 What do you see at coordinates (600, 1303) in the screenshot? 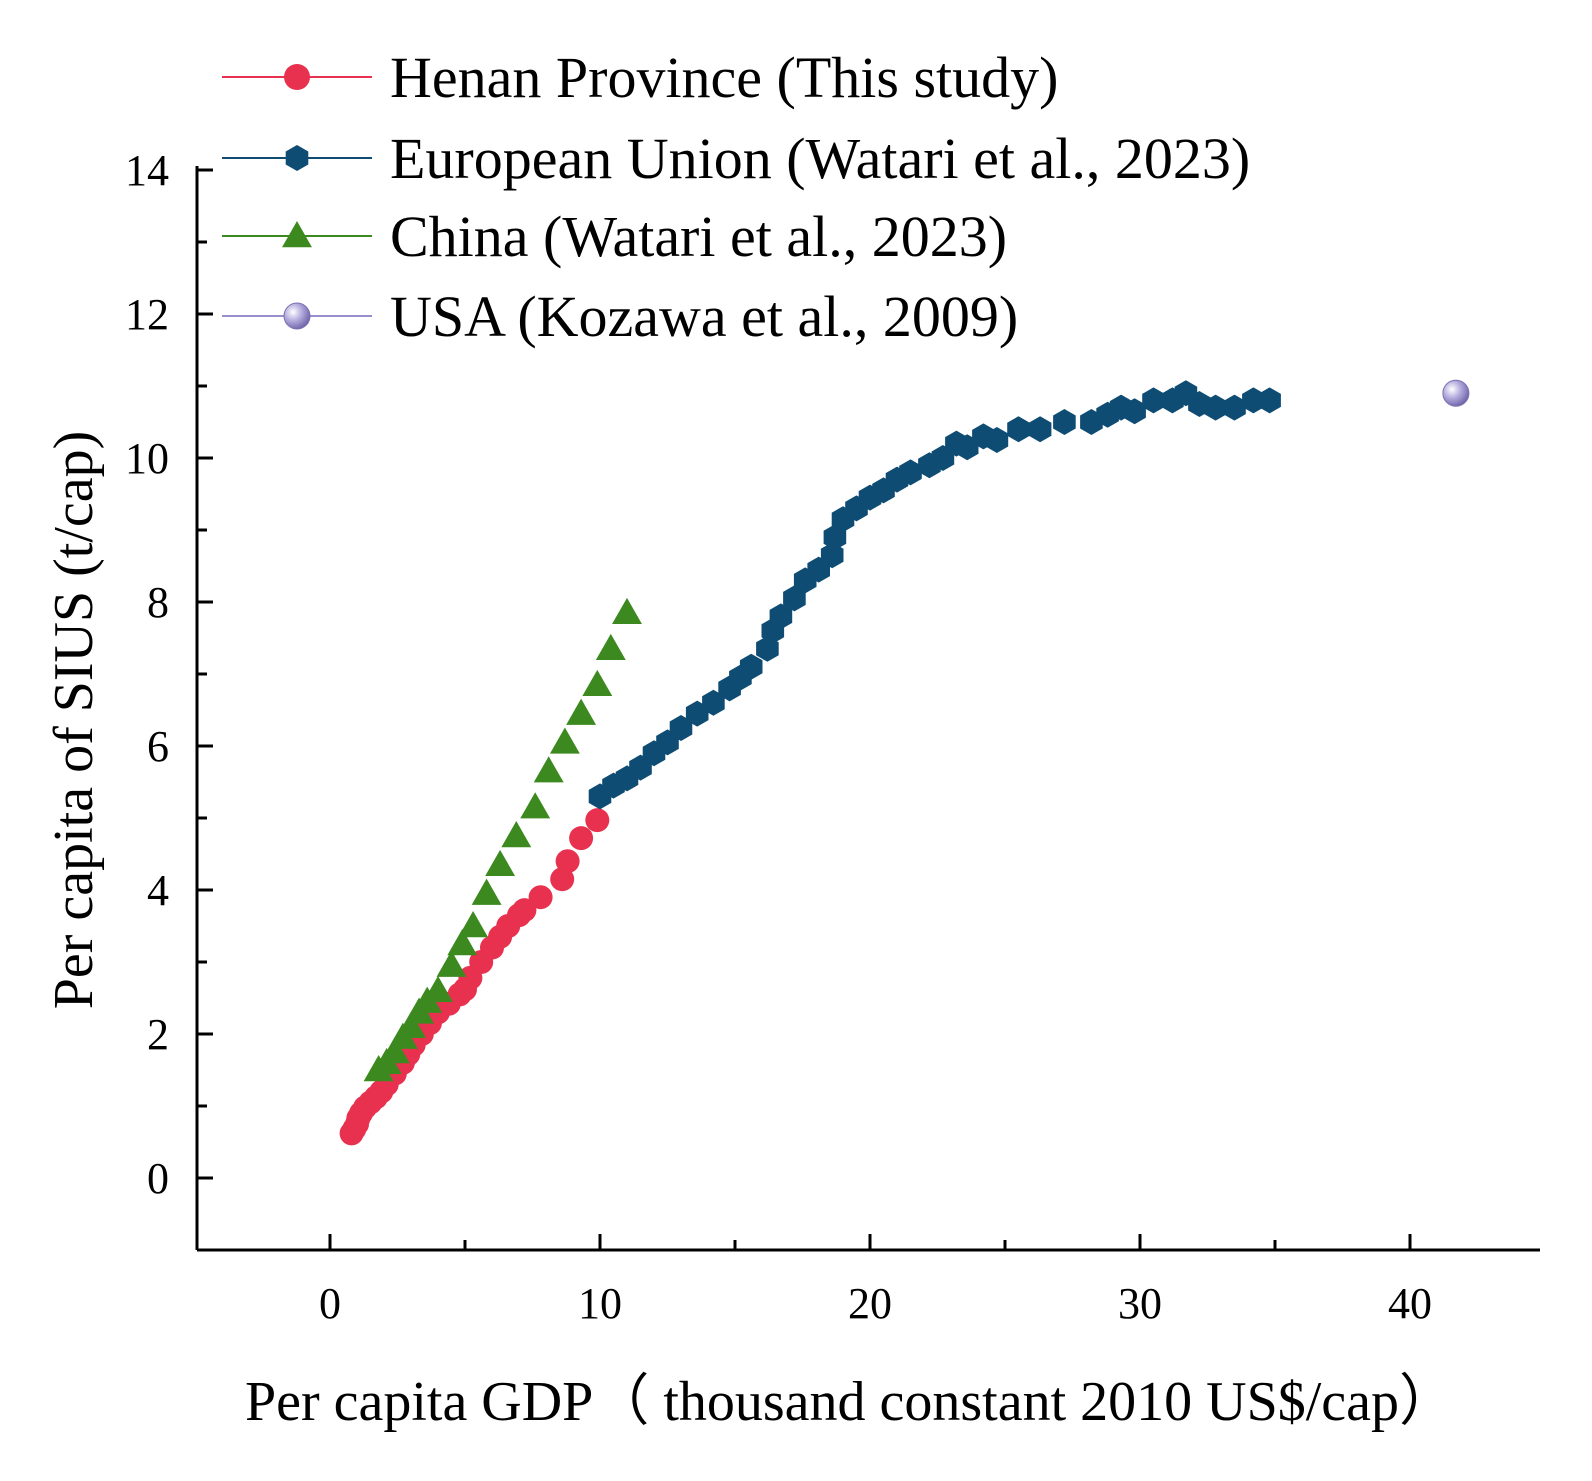
I see `x-tick-label: 10` at bounding box center [600, 1303].